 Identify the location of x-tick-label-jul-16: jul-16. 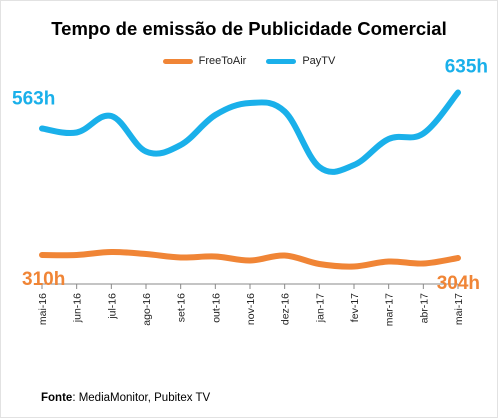
(112, 306).